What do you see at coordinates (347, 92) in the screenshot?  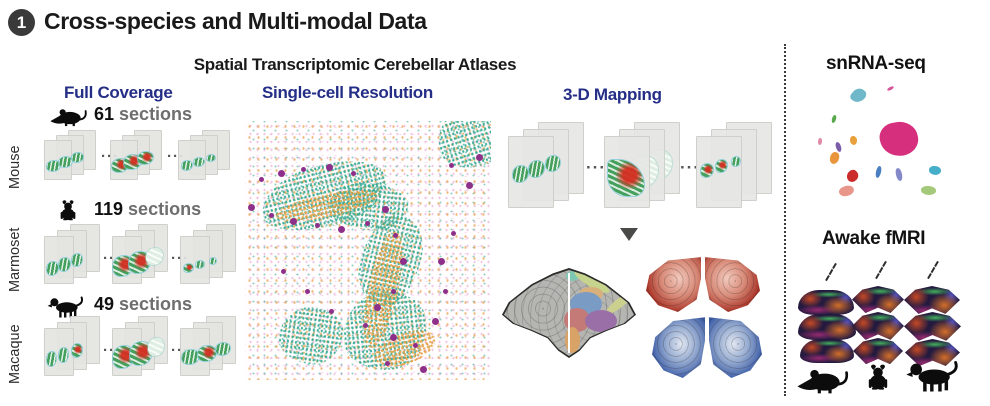 I see `column-single-cell: Single-cell Resolution` at bounding box center [347, 92].